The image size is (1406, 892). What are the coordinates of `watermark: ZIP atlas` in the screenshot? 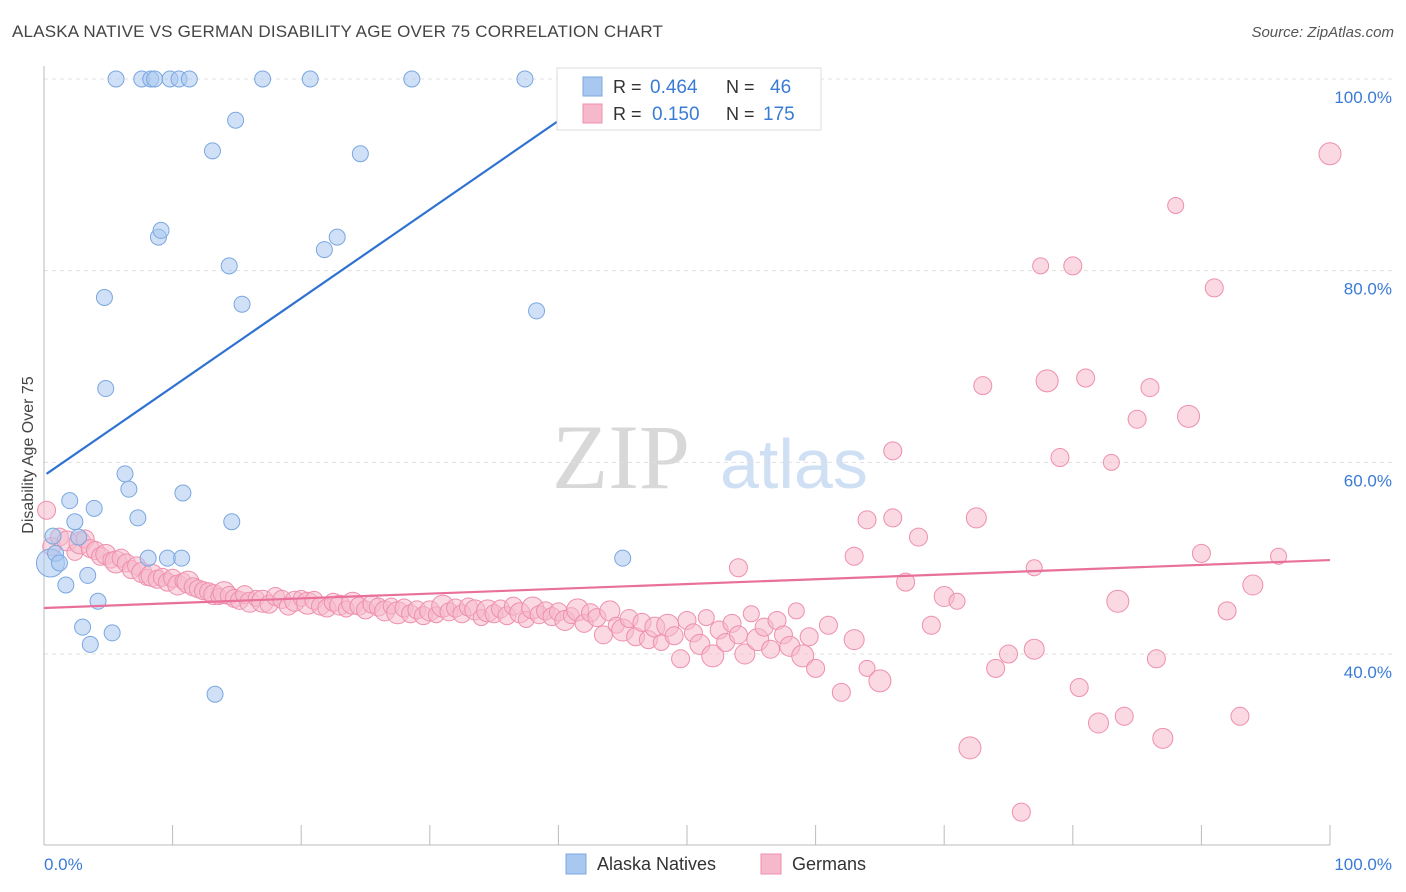 It's located at (710, 457).